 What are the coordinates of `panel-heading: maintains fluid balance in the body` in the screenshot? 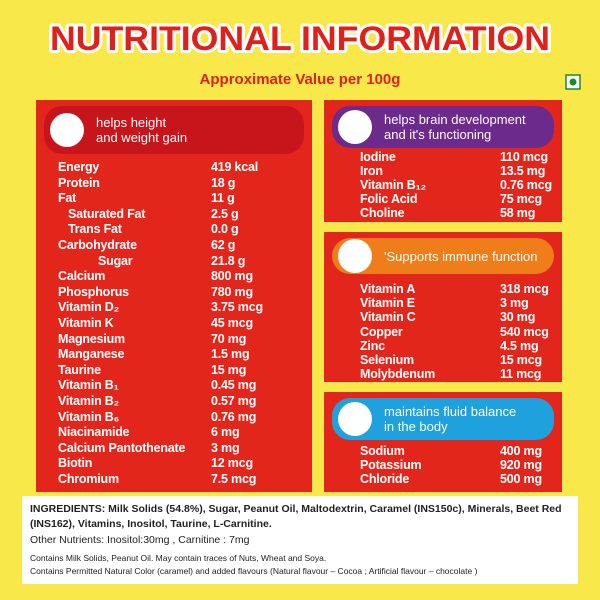 It's located at (443, 419).